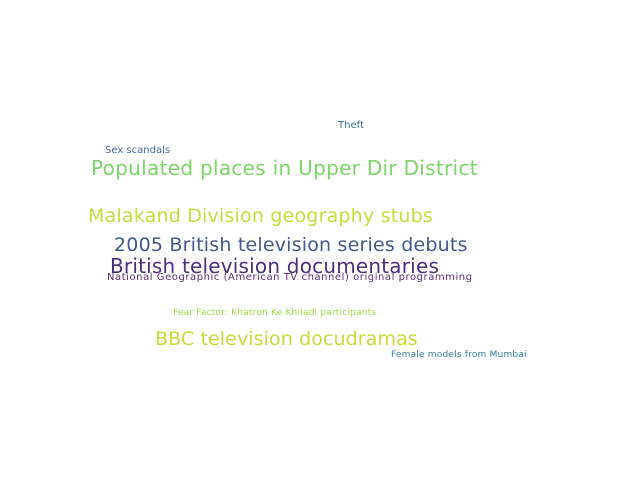 The height and width of the screenshot is (480, 640). I want to click on word-sex-scandals: Sex scandals, so click(138, 150).